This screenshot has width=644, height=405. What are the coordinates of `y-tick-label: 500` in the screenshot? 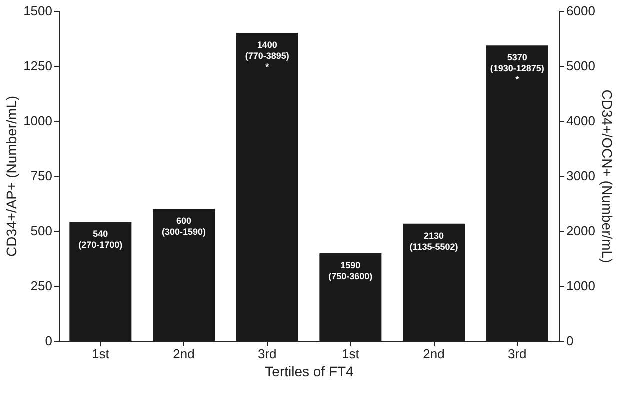 It's located at (41, 231).